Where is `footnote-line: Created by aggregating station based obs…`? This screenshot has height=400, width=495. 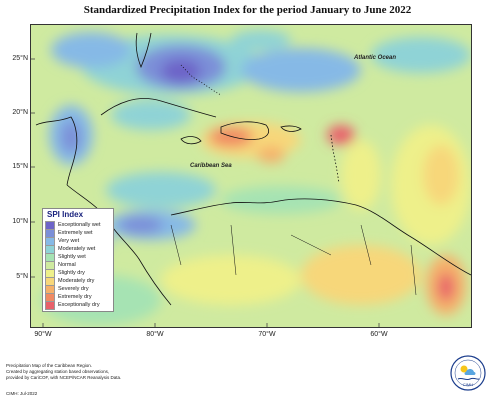
footnote-line: Created by aggregating station based obs… is located at coordinates (58, 371).